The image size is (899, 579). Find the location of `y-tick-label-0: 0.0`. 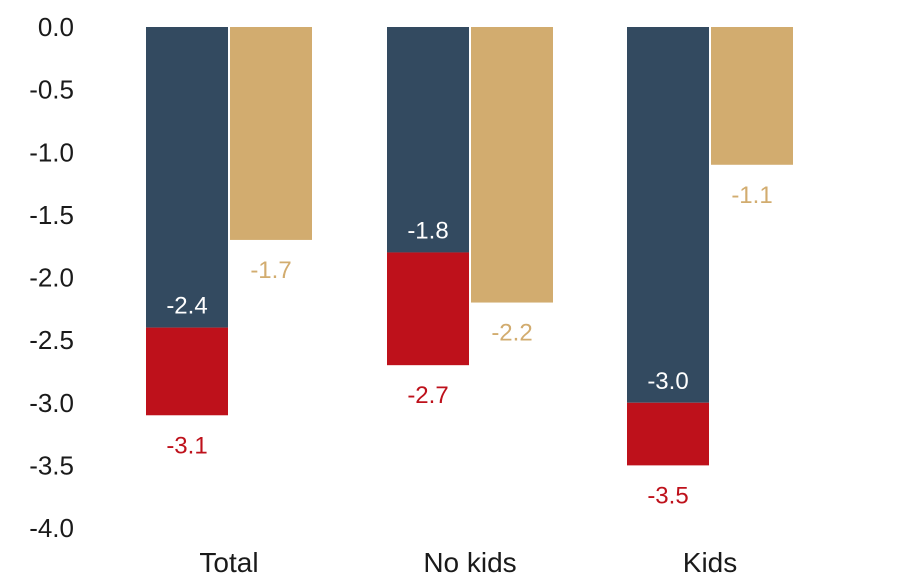

y-tick-label-0: 0.0 is located at coordinates (56, 27).